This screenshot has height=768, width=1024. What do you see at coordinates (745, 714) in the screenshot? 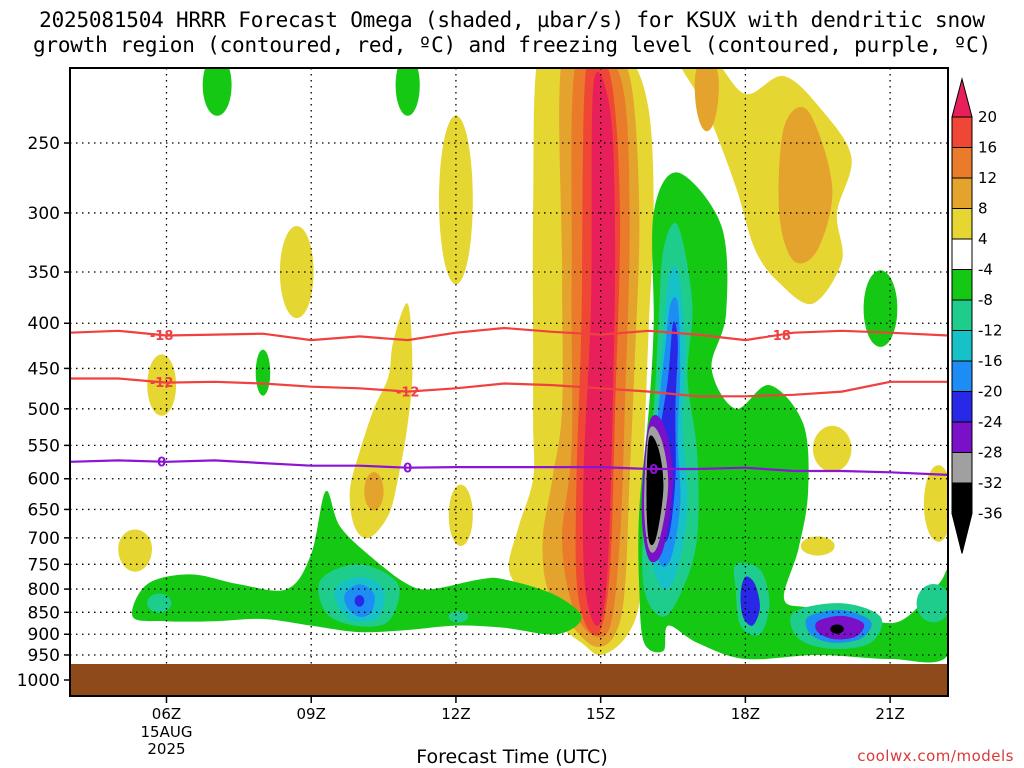
I see `x-tick-label-18Z: 18Z` at bounding box center [745, 714].